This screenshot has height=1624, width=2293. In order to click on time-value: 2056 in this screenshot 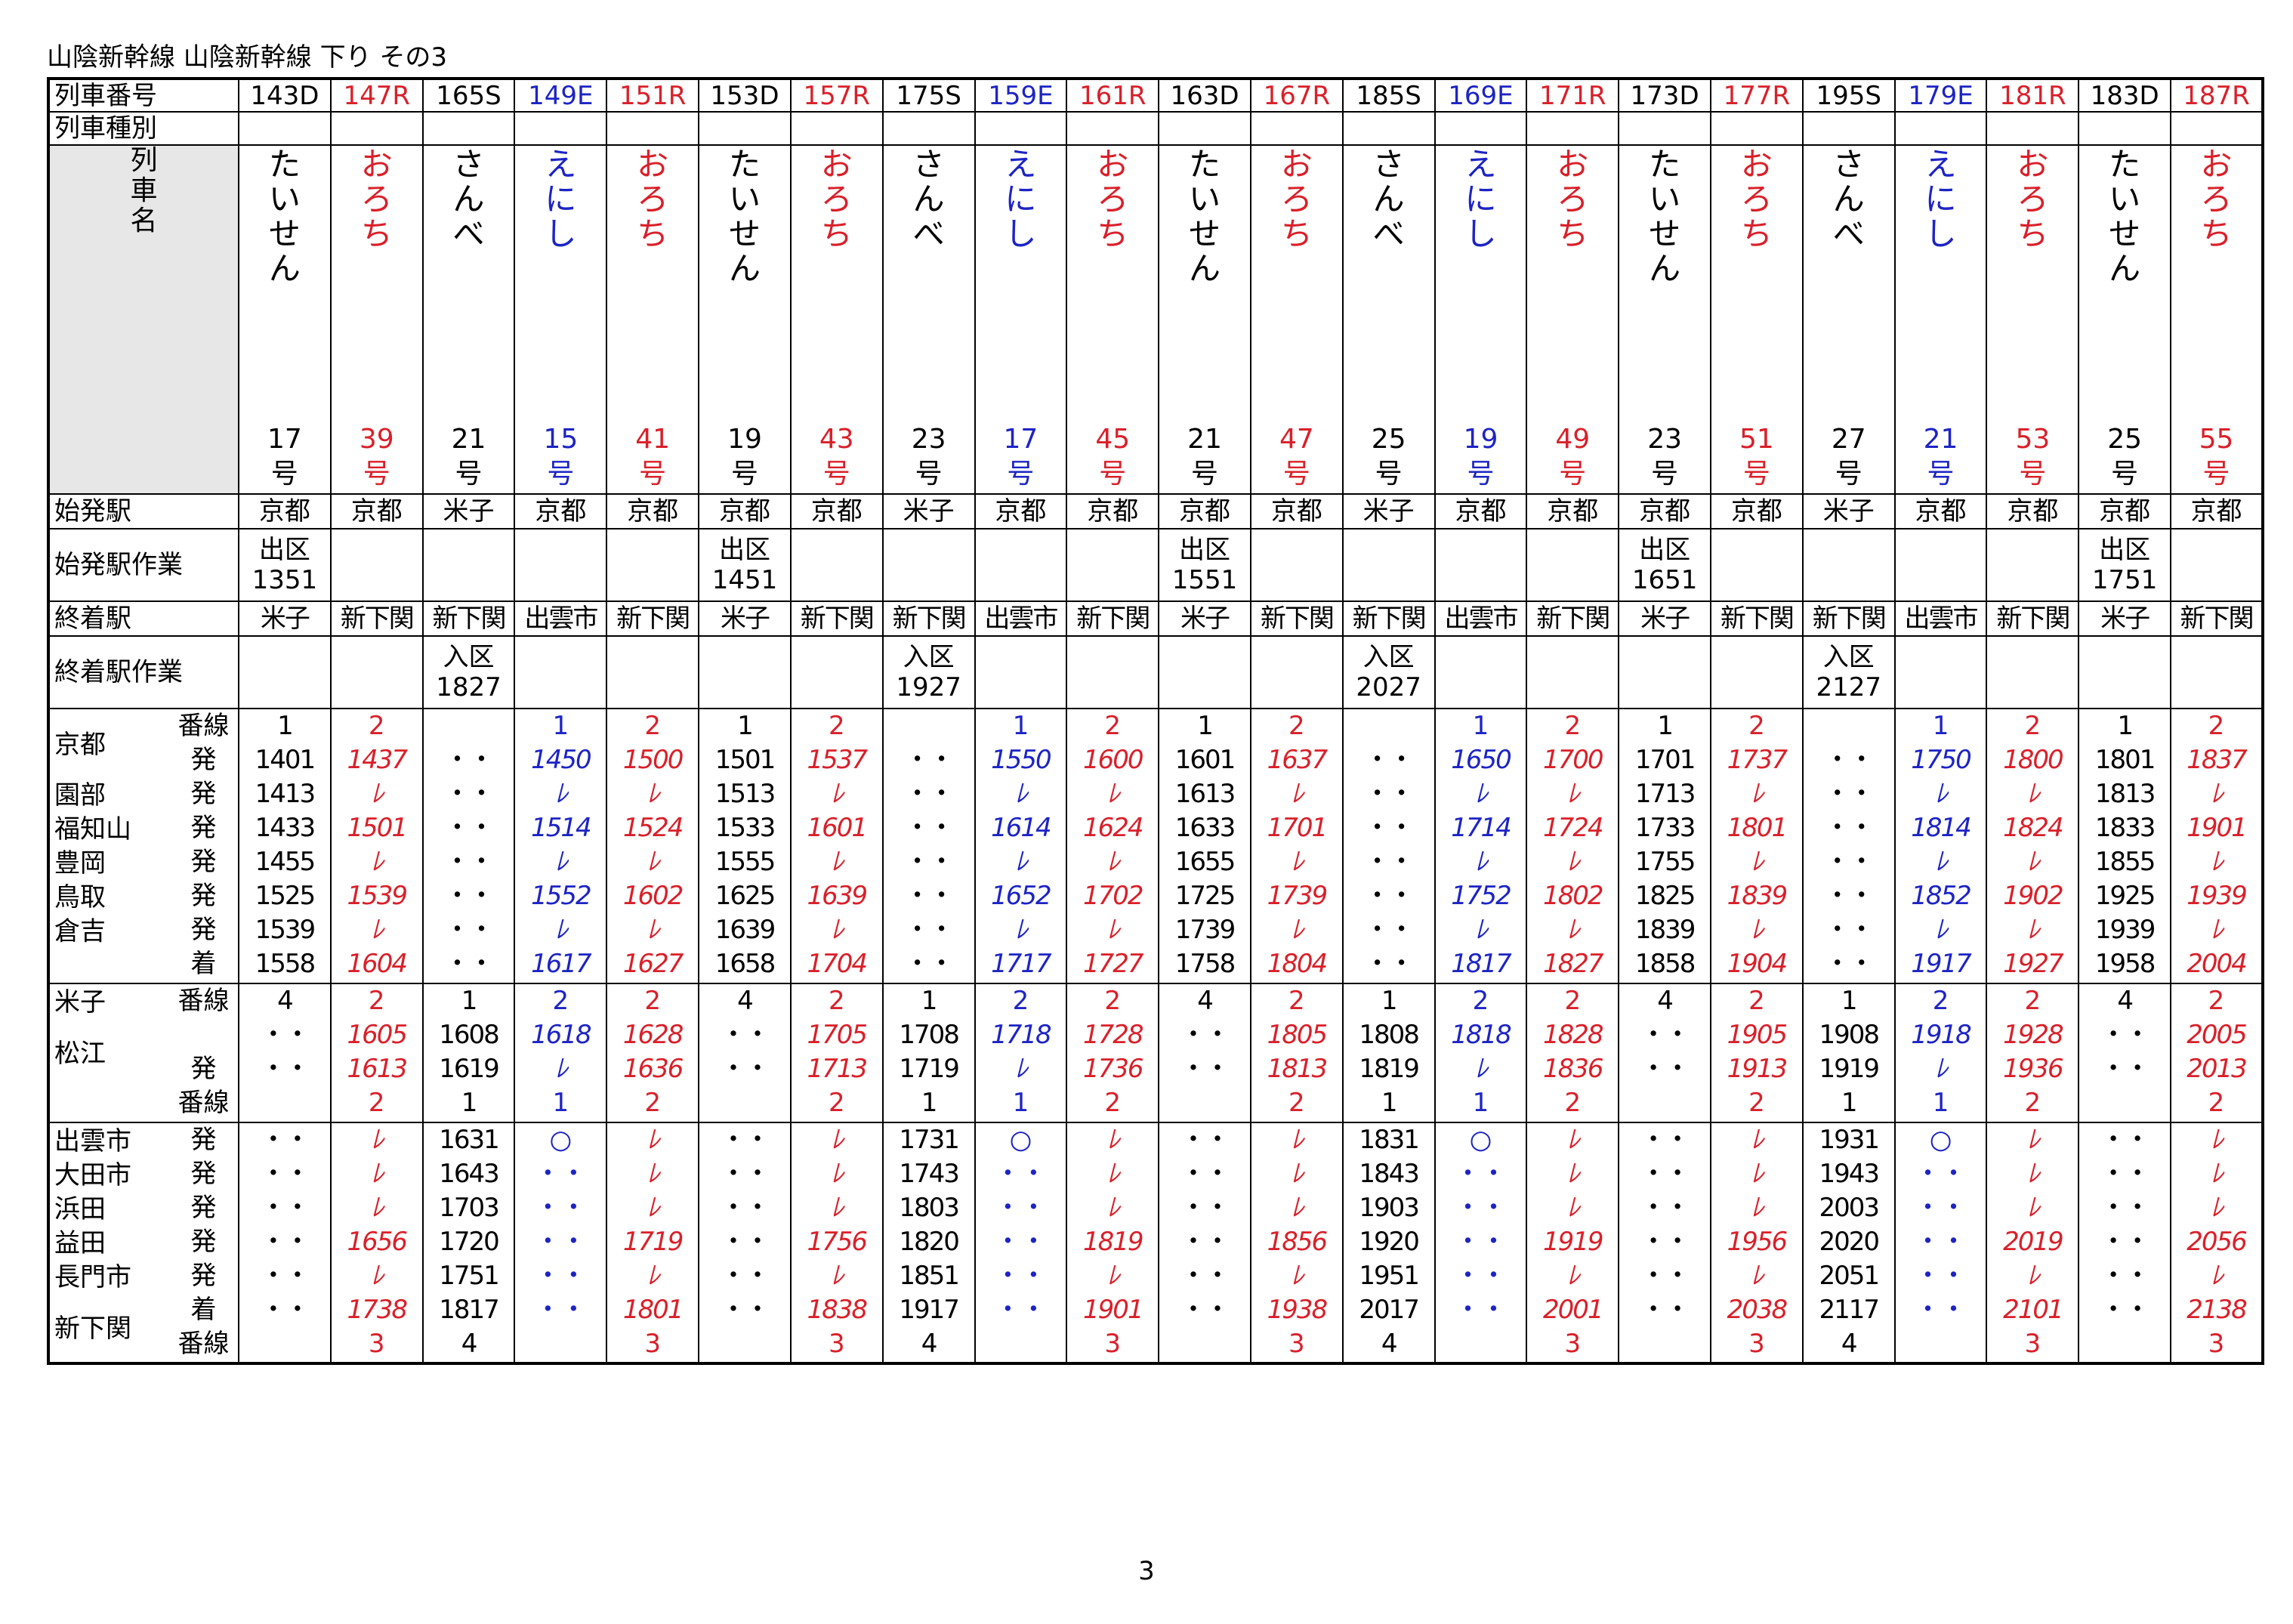, I will do `click(2217, 1242)`.